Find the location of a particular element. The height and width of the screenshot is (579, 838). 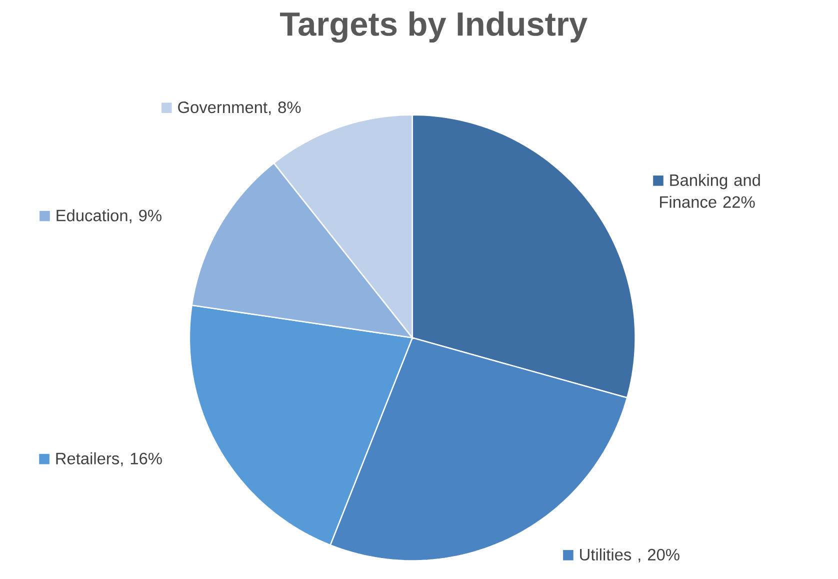

legend-label: Banking and Finance 22% is located at coordinates (710, 191).